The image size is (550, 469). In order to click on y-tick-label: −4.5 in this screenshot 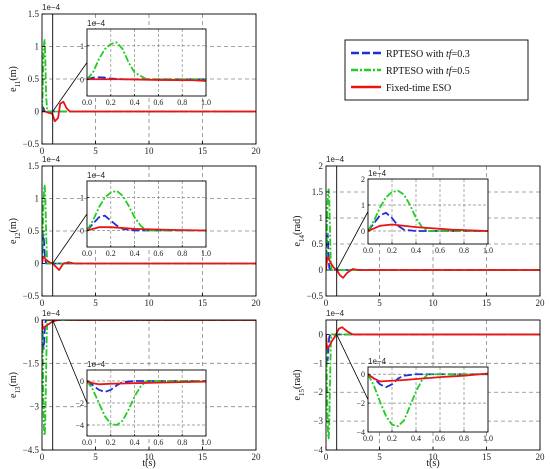, I will do `click(31, 450)`.